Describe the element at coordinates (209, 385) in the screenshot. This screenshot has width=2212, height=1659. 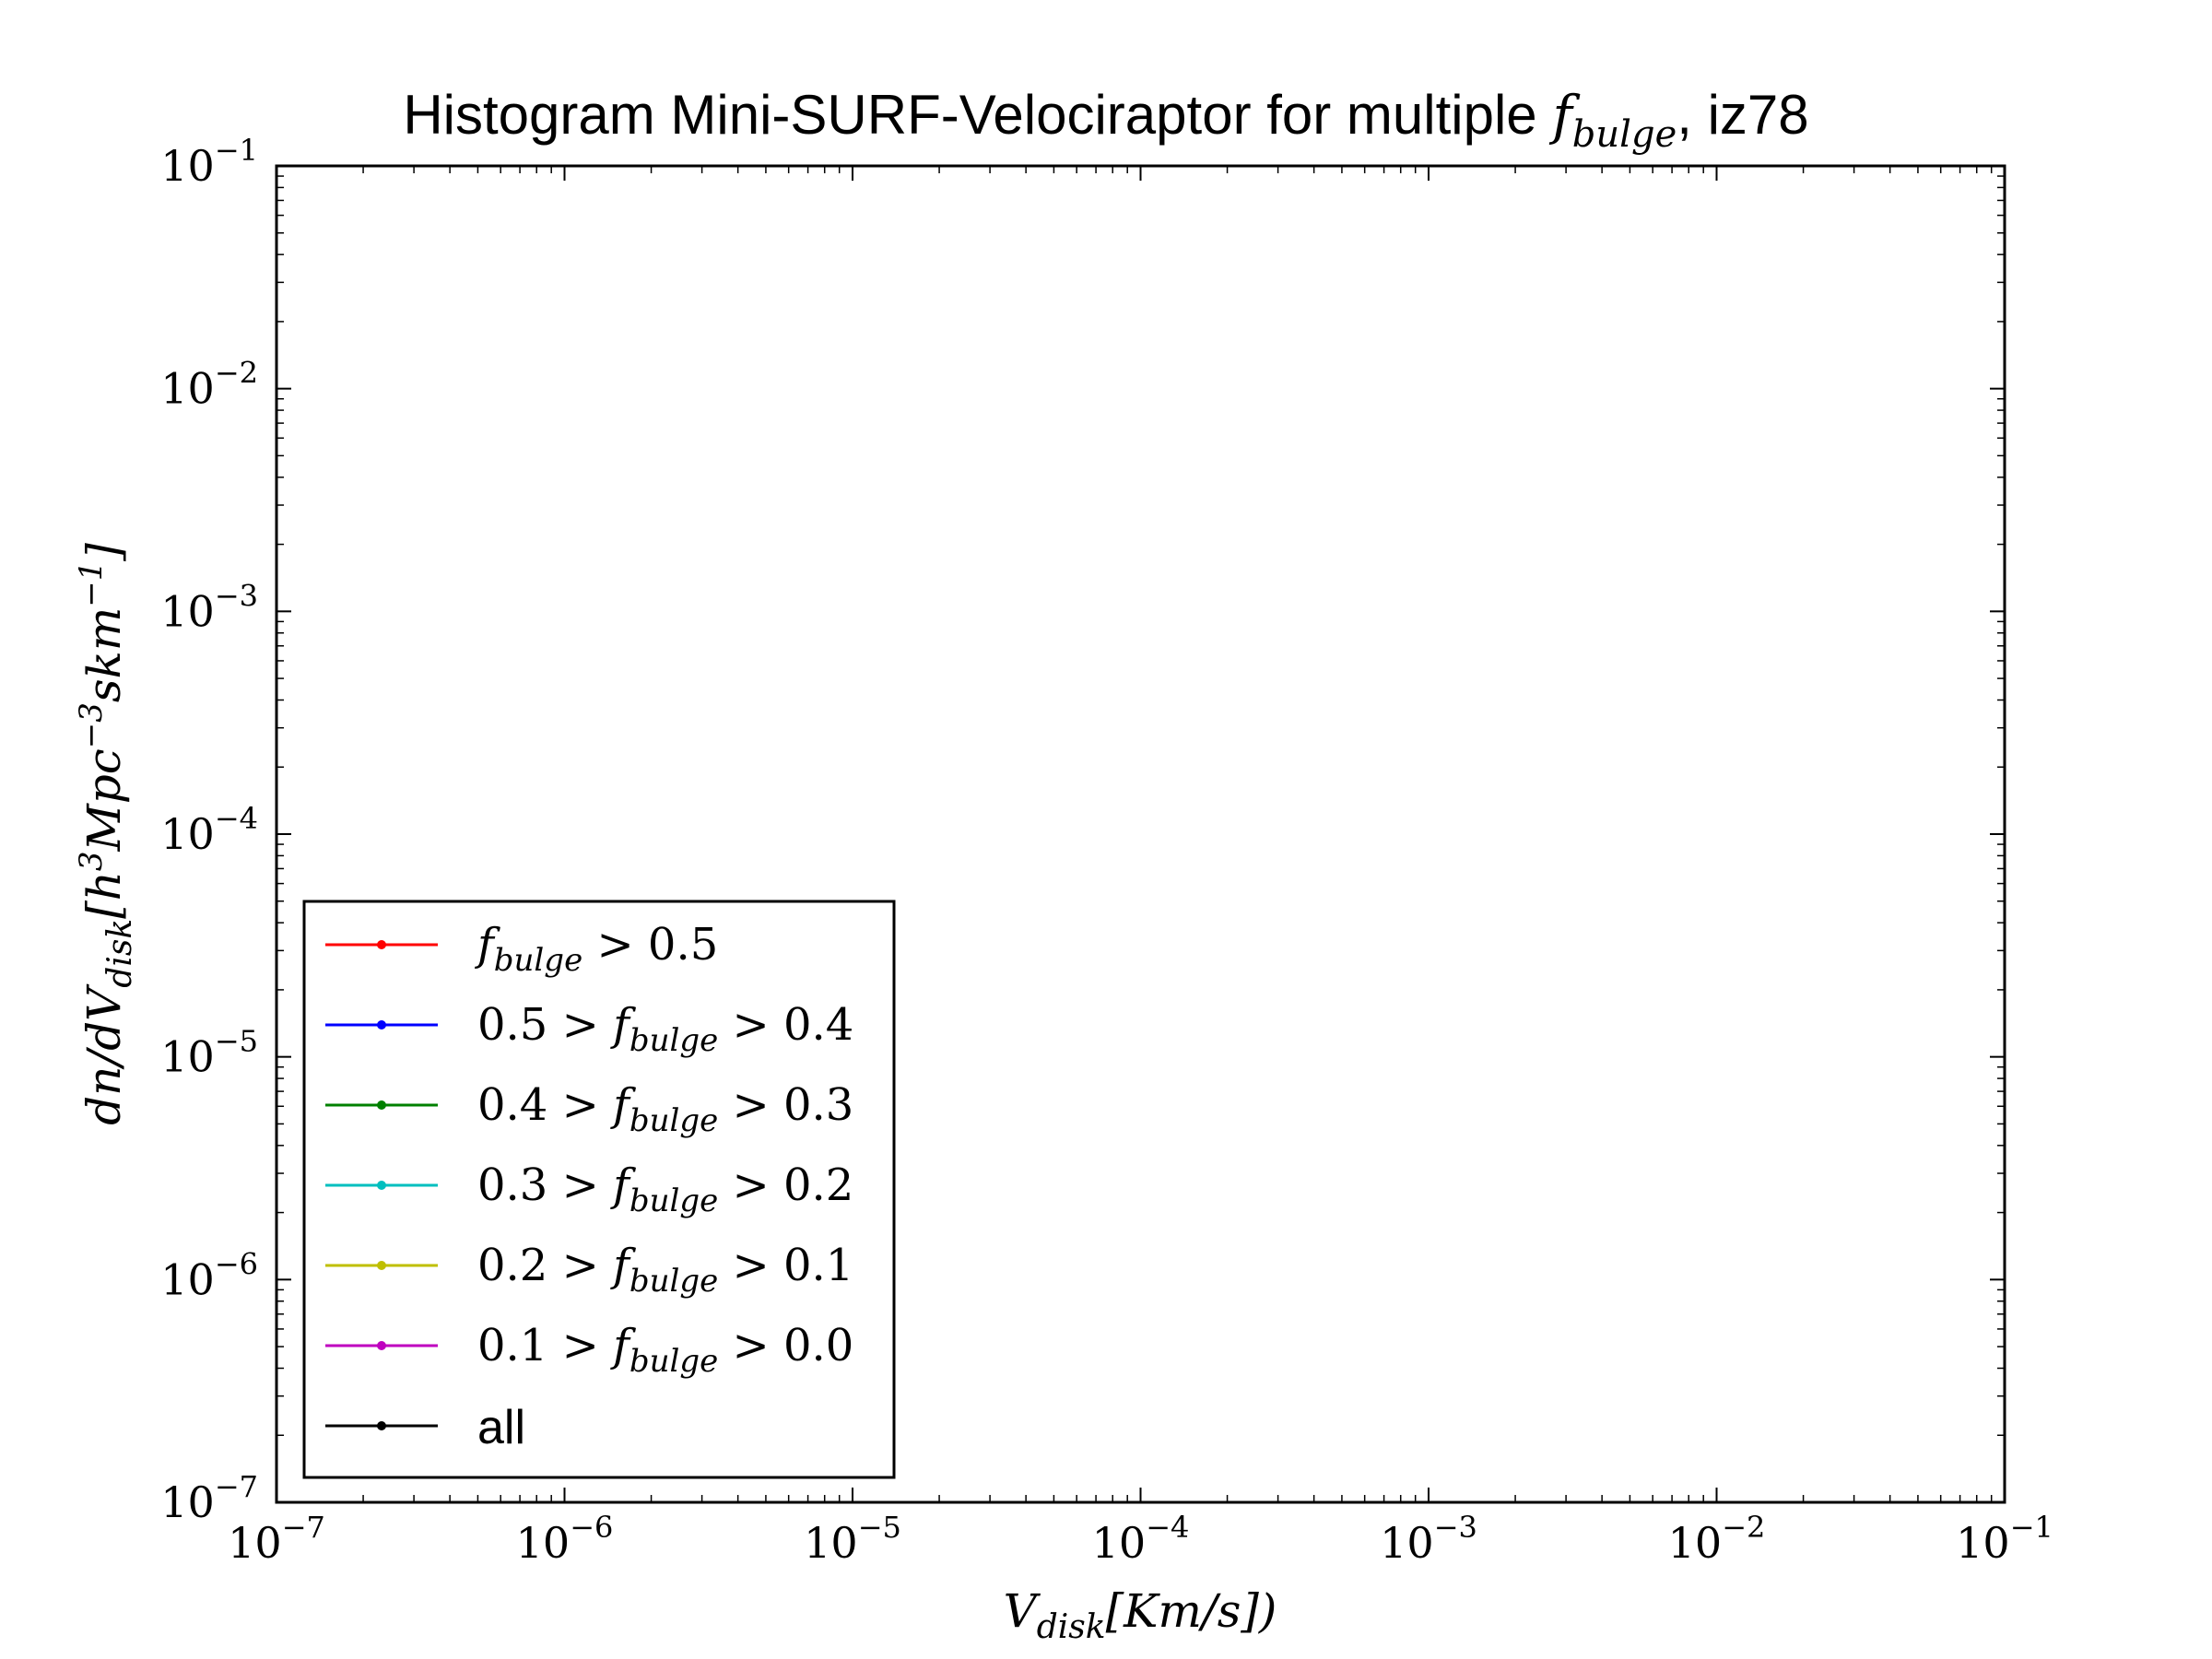
I see `y-tick-label: 10⁻²` at that location.